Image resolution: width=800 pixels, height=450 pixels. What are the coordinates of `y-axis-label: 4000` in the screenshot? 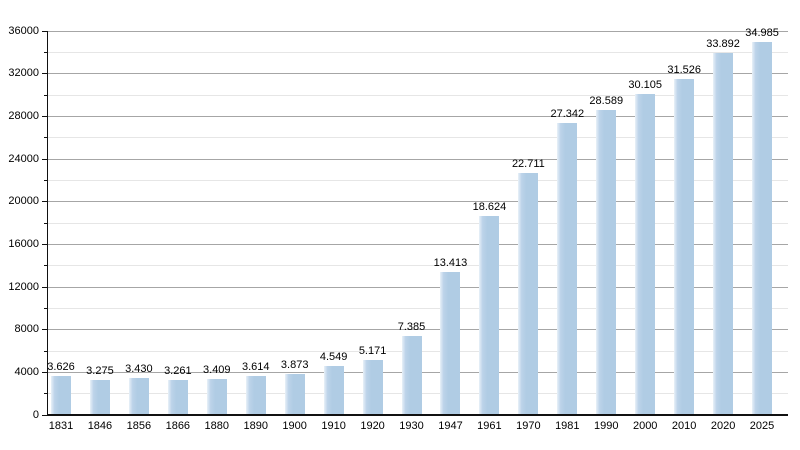 It's located at (26, 371).